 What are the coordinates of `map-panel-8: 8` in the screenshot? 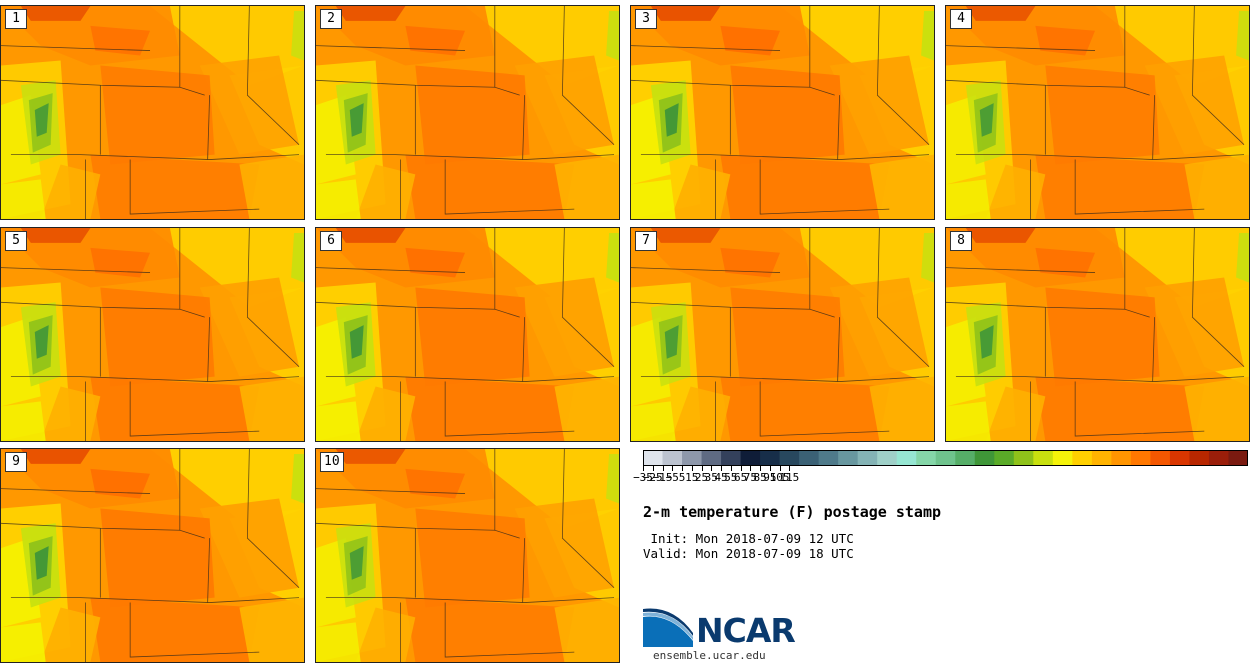 It's located at (1097, 334).